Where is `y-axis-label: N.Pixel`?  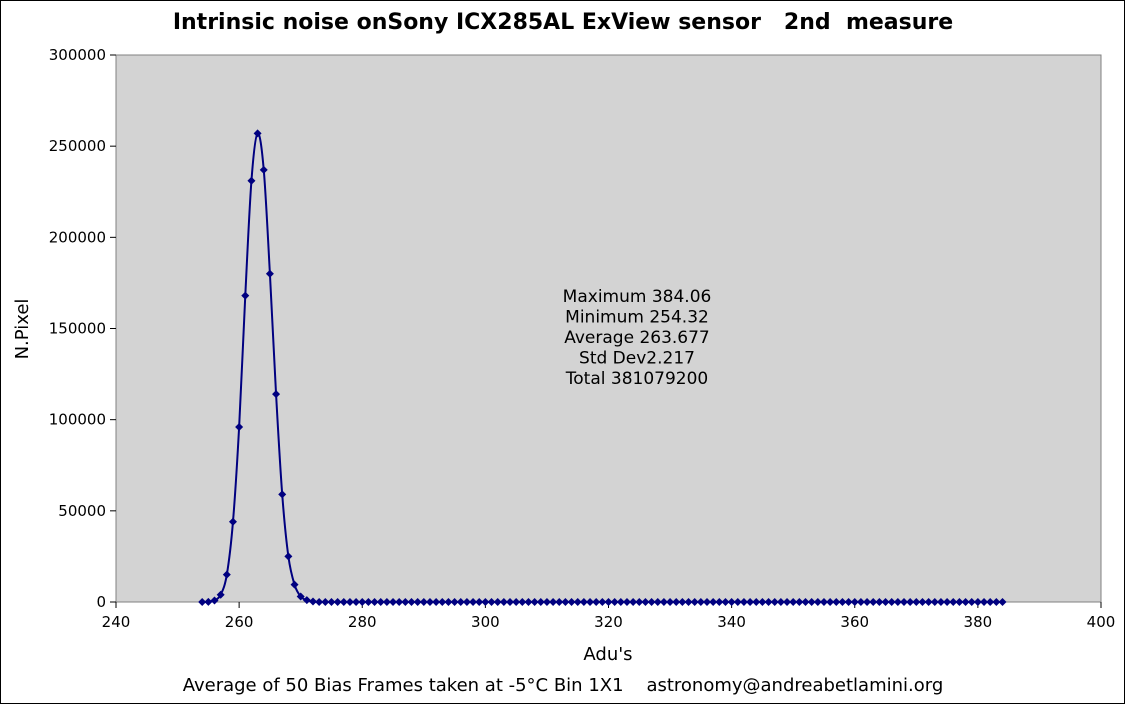
y-axis-label: N.Pixel is located at coordinates (22, 329).